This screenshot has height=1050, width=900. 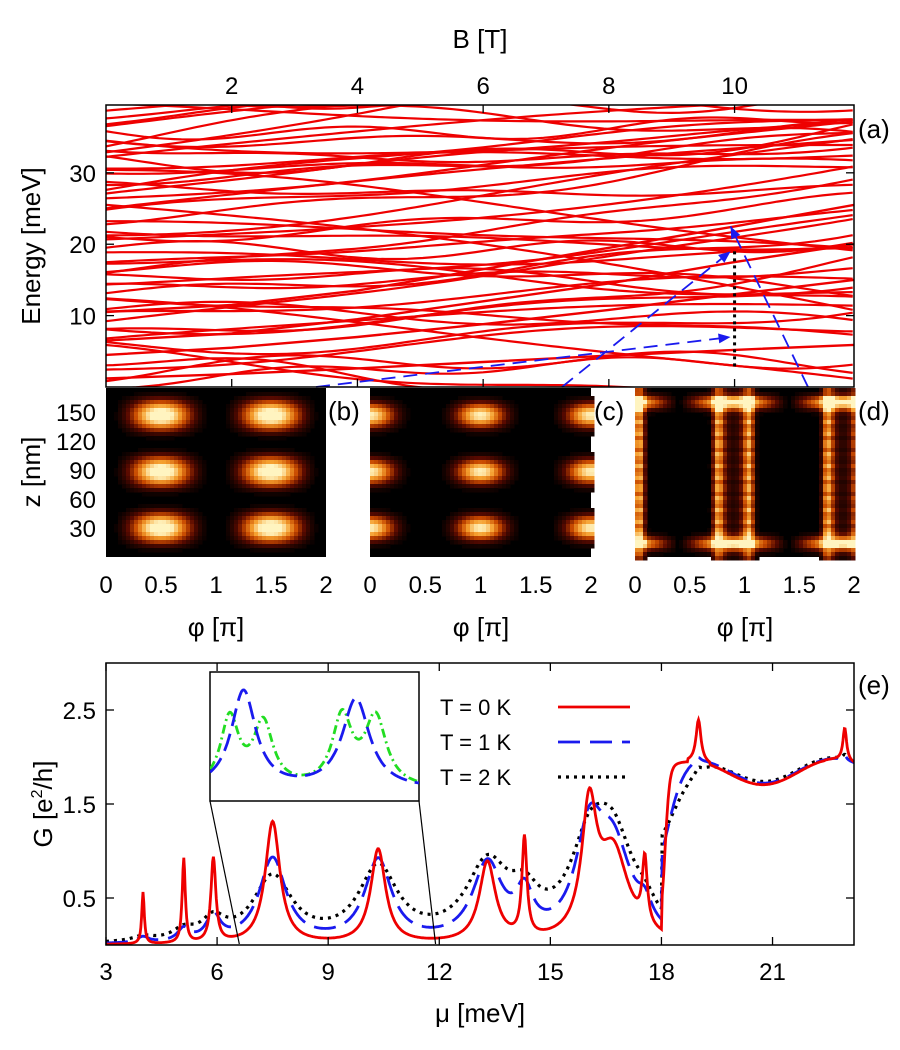 I want to click on phi-tick-label: 0, so click(x=369, y=585).